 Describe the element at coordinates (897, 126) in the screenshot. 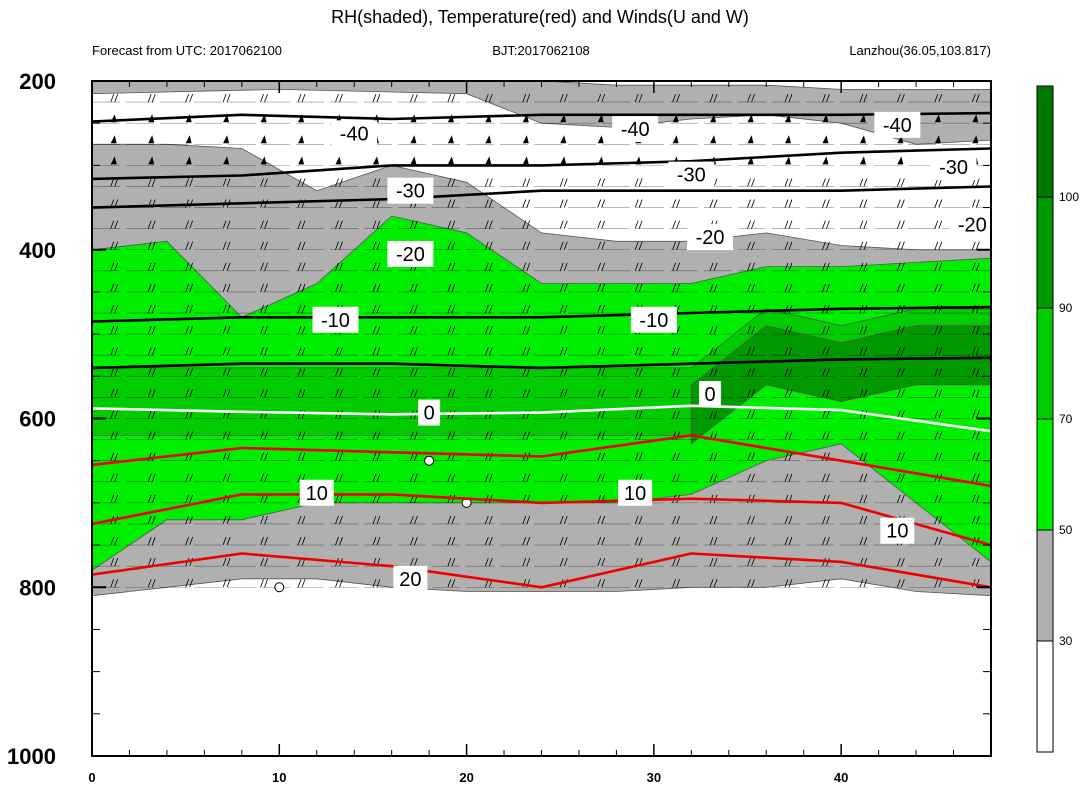

I see `contour-label-text: -40` at that location.